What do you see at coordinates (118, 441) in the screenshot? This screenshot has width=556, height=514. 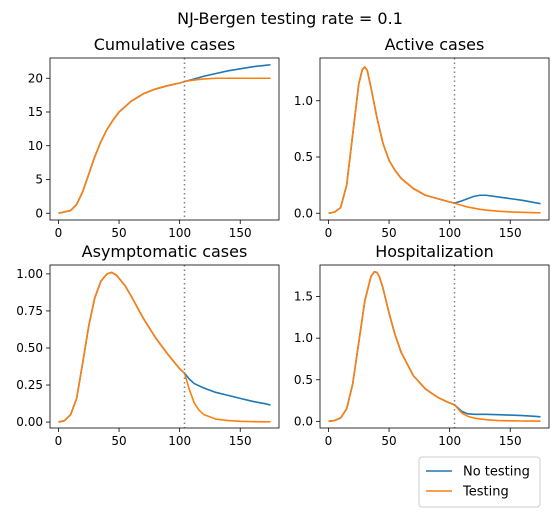 I see `asymptomatic-cases-xtick-label-50: 50` at bounding box center [118, 441].